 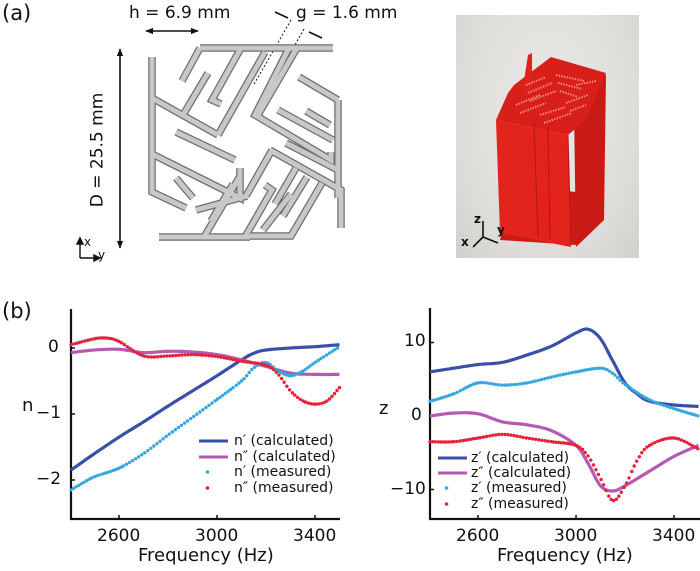 I want to click on panel-b-label: (b), so click(x=17, y=311).